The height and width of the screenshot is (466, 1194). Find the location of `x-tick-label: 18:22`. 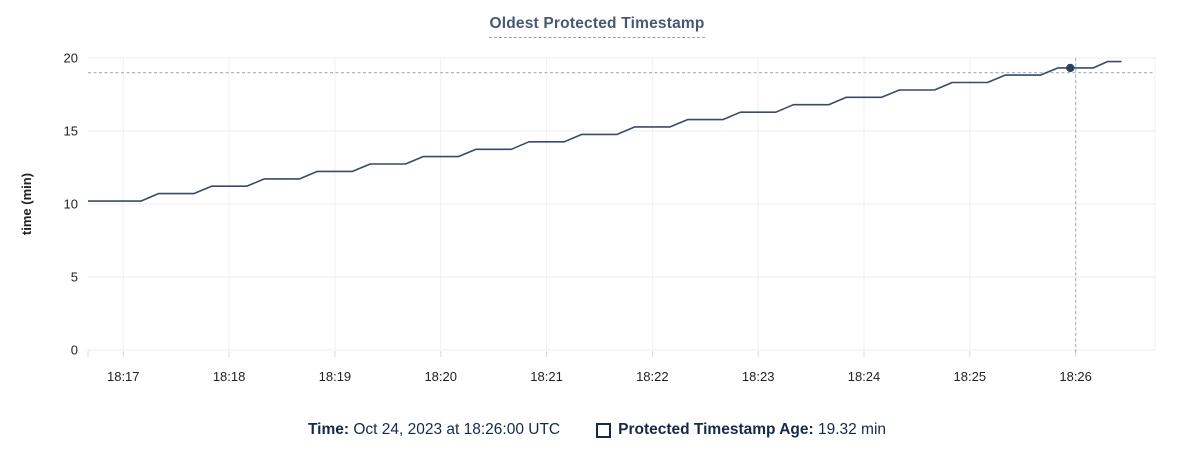

x-tick-label: 18:22 is located at coordinates (652, 376).